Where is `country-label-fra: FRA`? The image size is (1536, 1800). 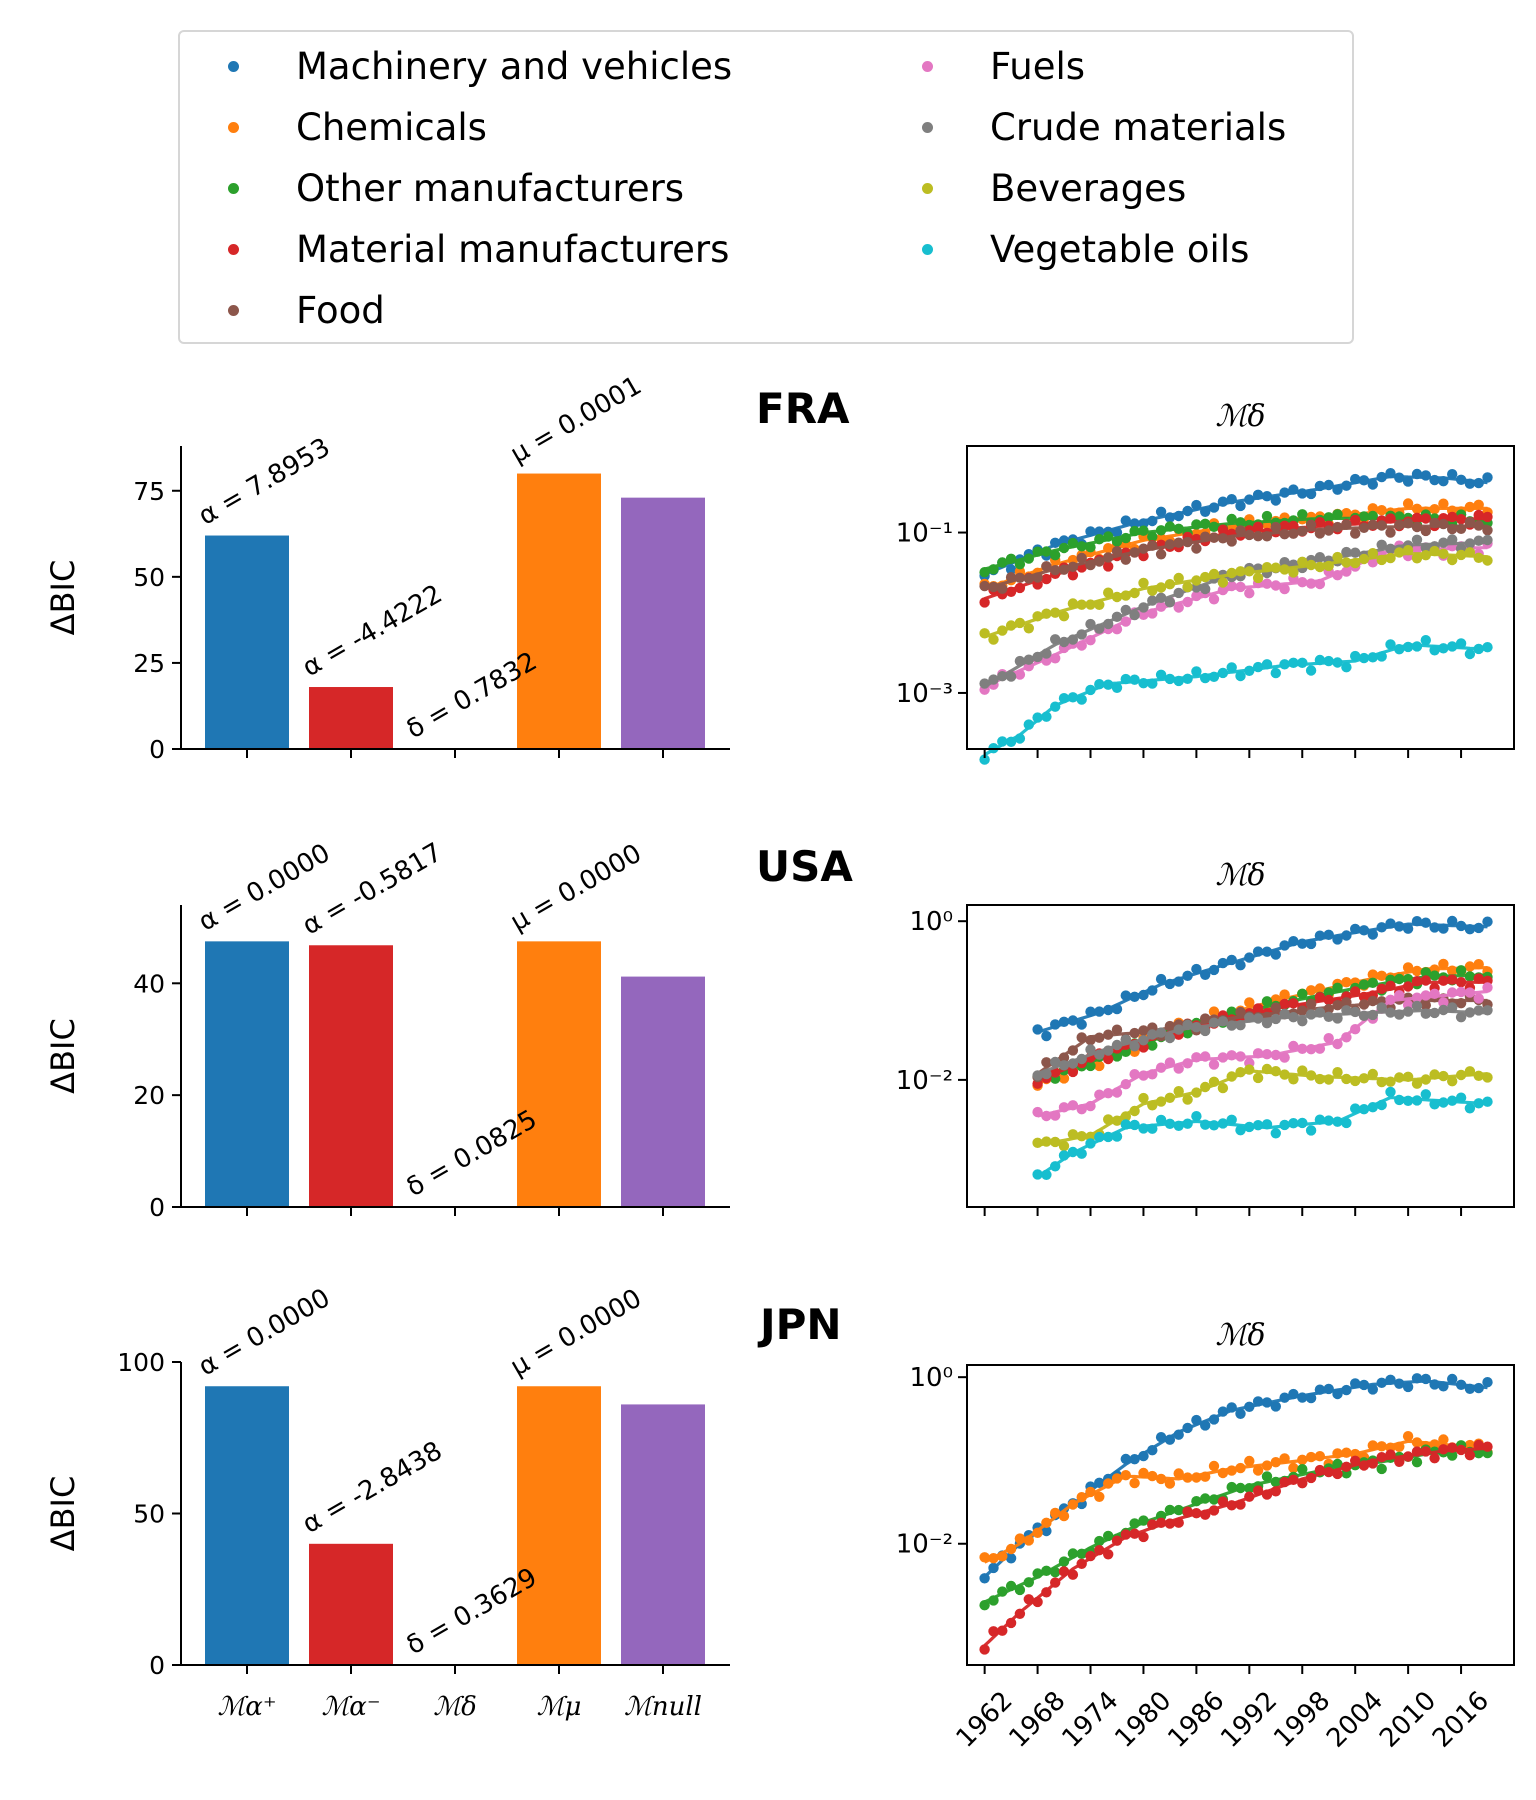 country-label-fra: FRA is located at coordinates (803, 408).